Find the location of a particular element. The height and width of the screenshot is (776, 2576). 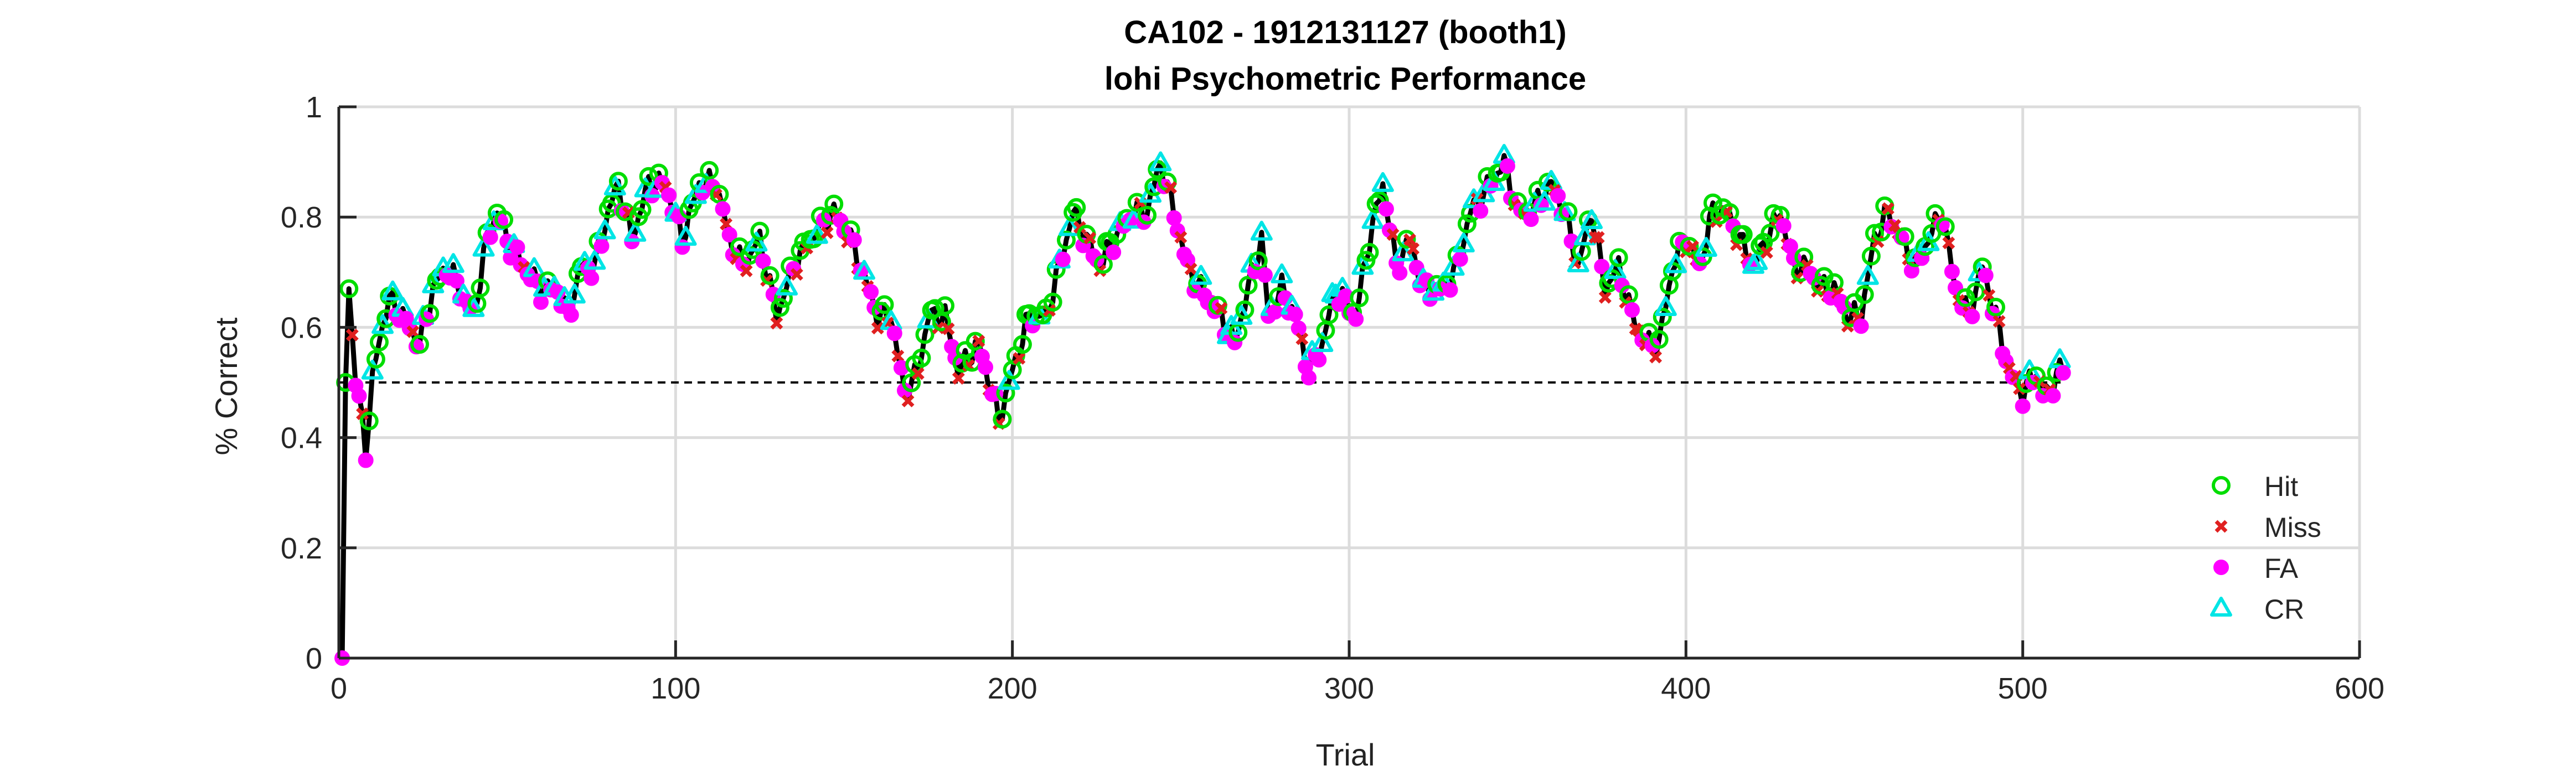

y-tick-label: 0.6 is located at coordinates (302, 327).